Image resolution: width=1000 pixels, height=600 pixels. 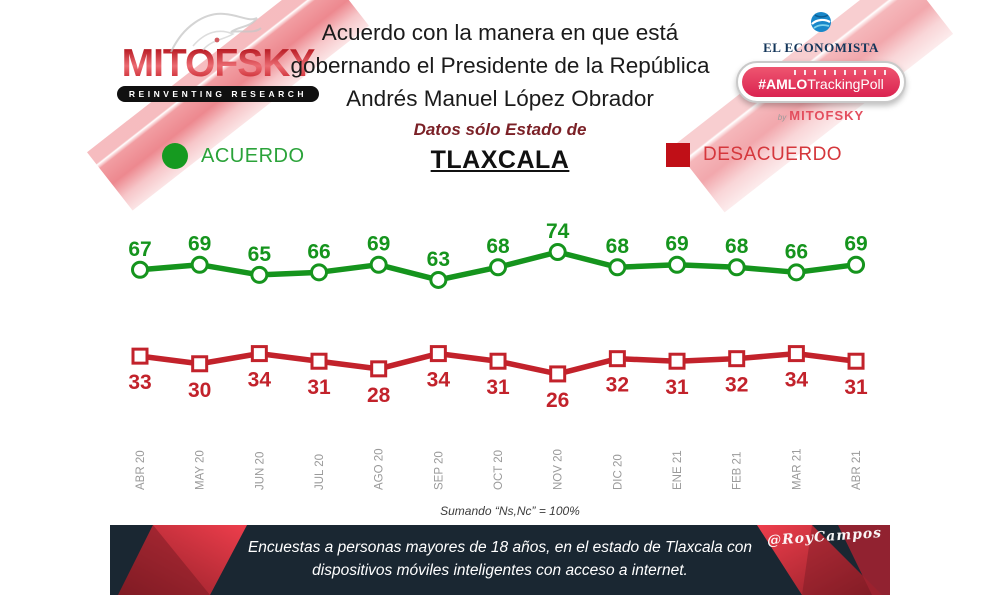 I want to click on page-title-line-3: Andrés Manuel López Obrador, so click(x=500, y=98).